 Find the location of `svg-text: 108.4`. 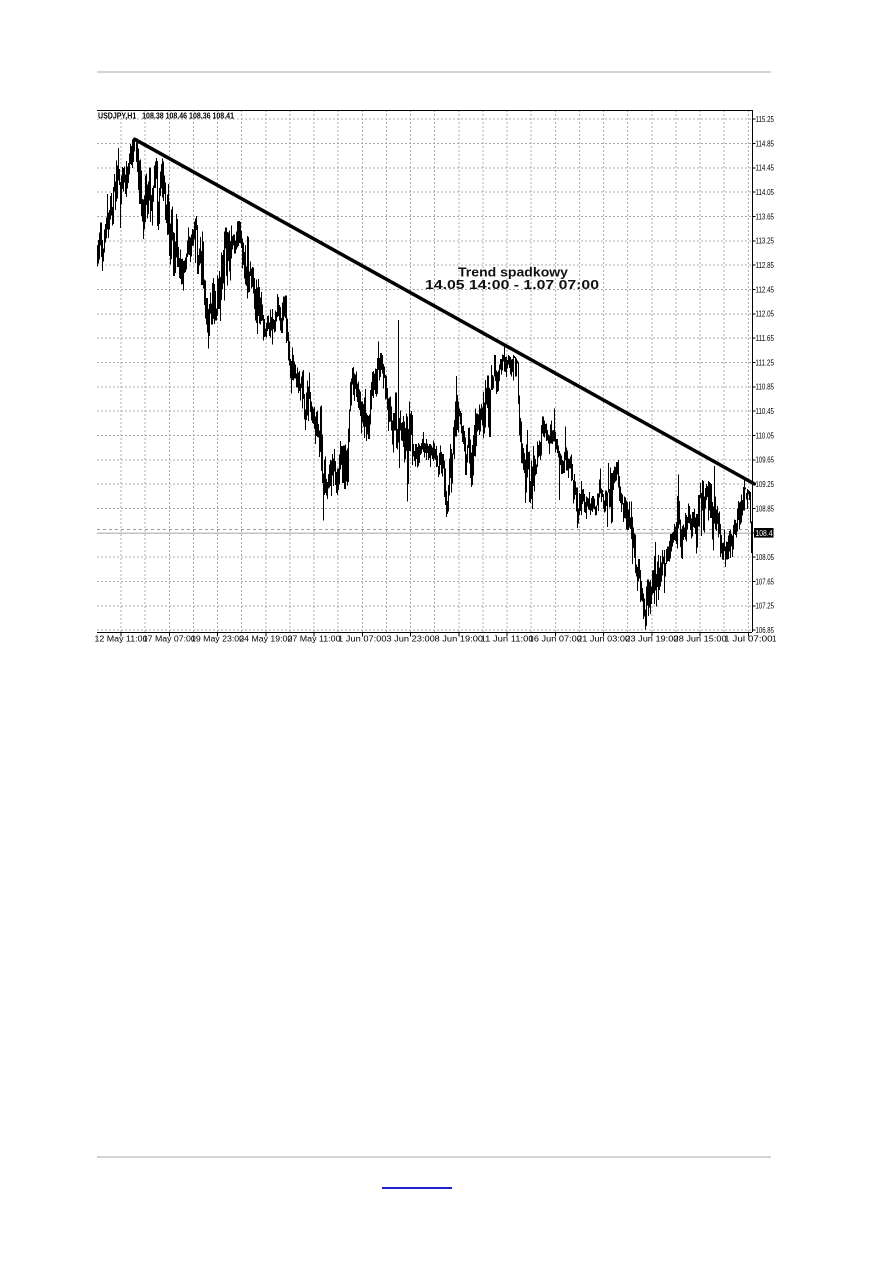

svg-text: 108.4 is located at coordinates (764, 533).